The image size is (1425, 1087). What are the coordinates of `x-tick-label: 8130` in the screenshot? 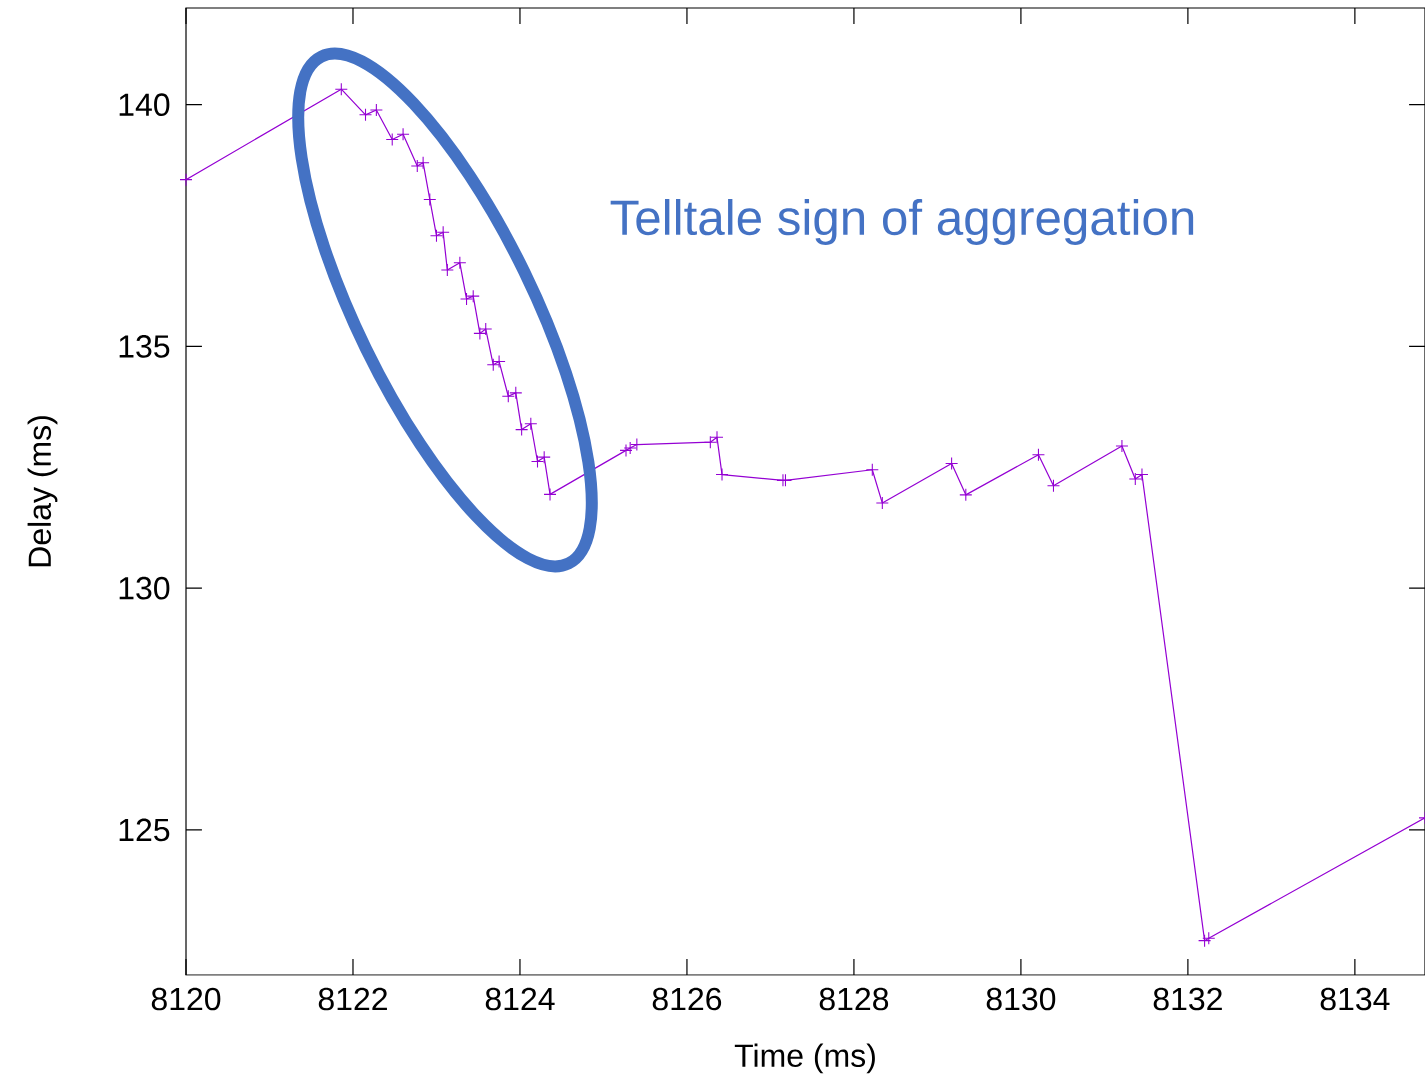 It's located at (1021, 999).